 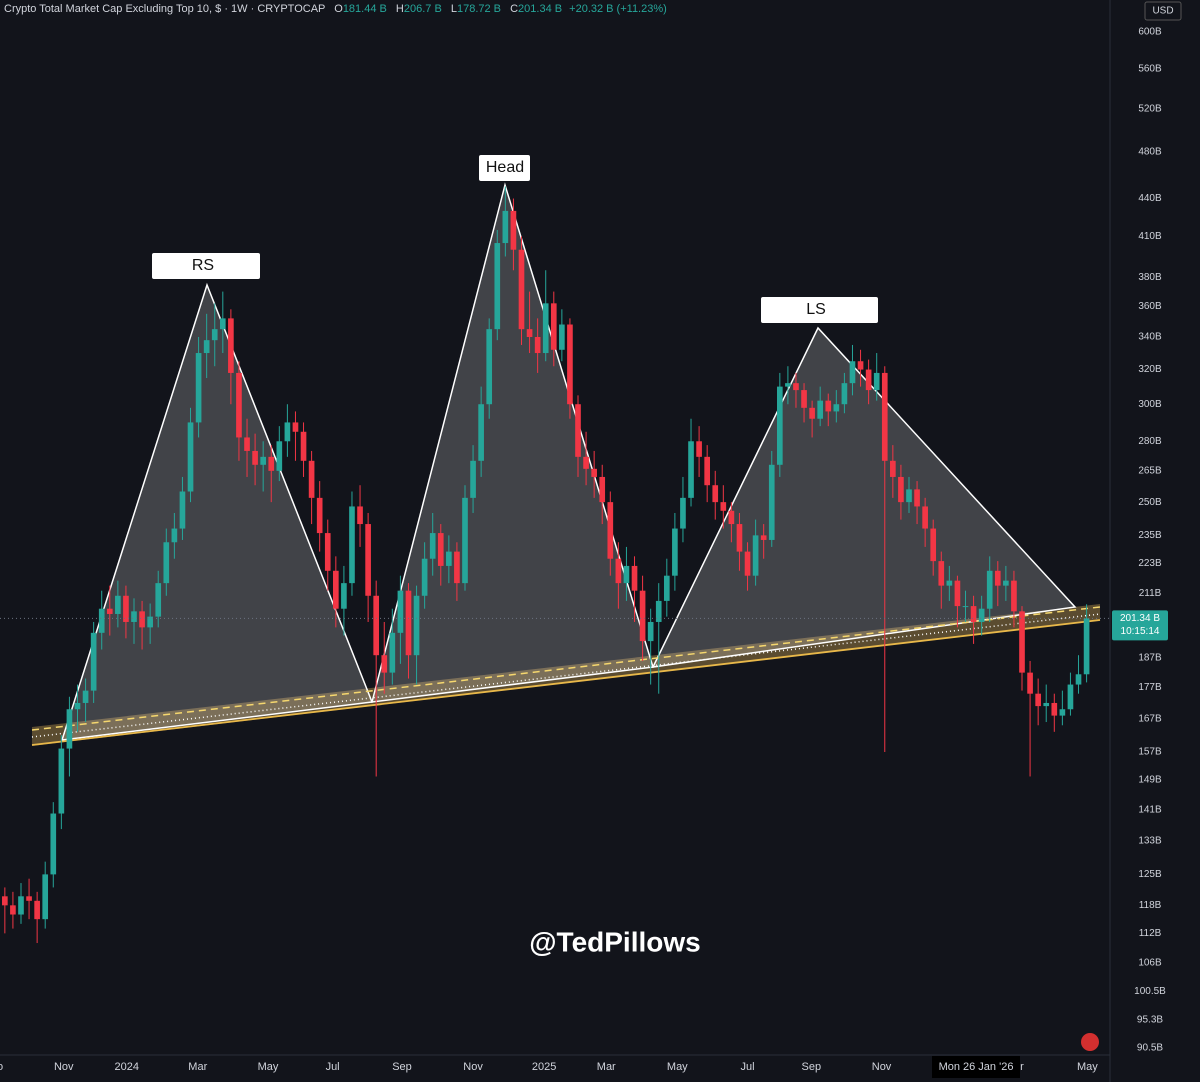 What do you see at coordinates (268, 1067) in the screenshot?
I see `x-tick-label: May` at bounding box center [268, 1067].